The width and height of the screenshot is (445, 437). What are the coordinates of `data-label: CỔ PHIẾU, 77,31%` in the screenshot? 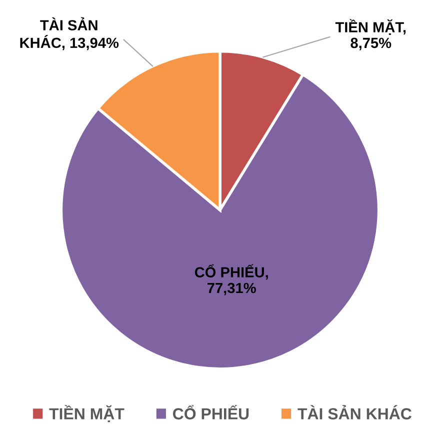 It's located at (231, 280).